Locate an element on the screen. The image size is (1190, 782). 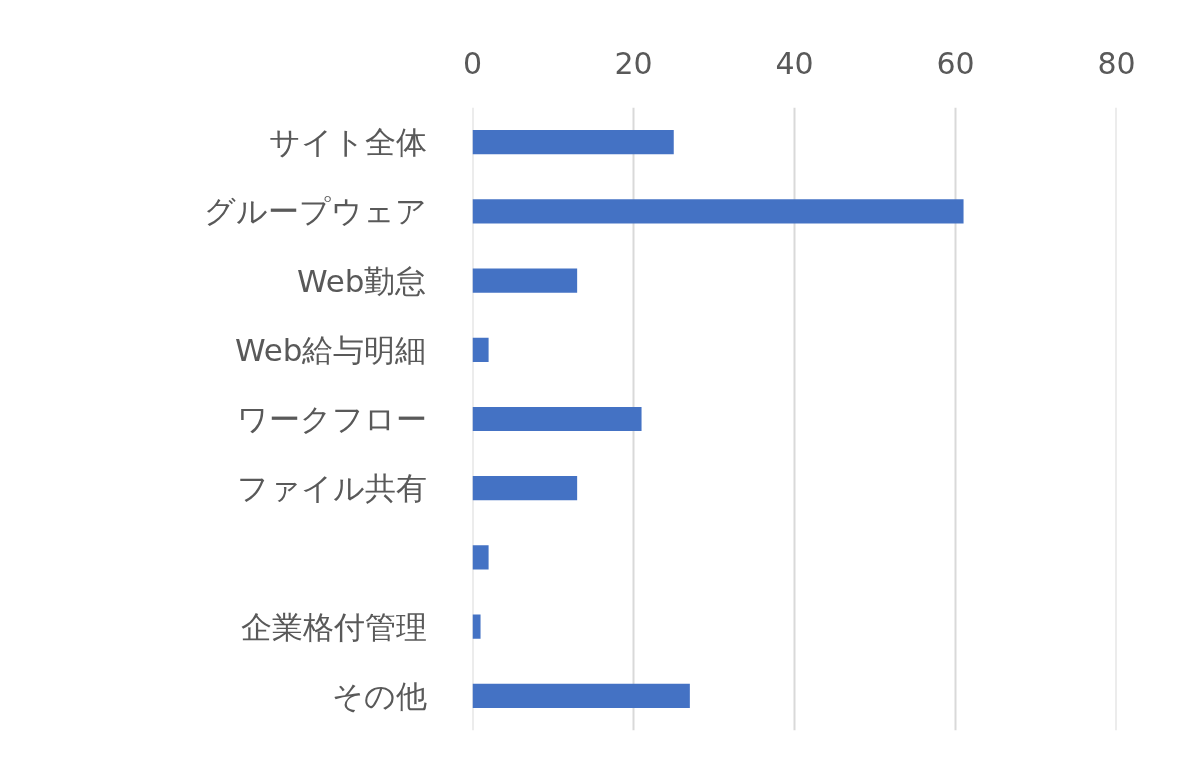
x-tick-label: 0 is located at coordinates (472, 63).